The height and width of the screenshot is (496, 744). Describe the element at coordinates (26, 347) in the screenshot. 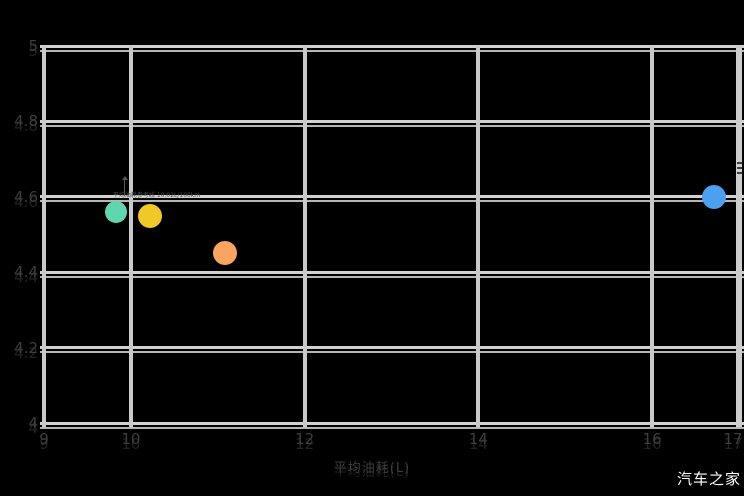

I see `y-tick-label: 4.2` at that location.